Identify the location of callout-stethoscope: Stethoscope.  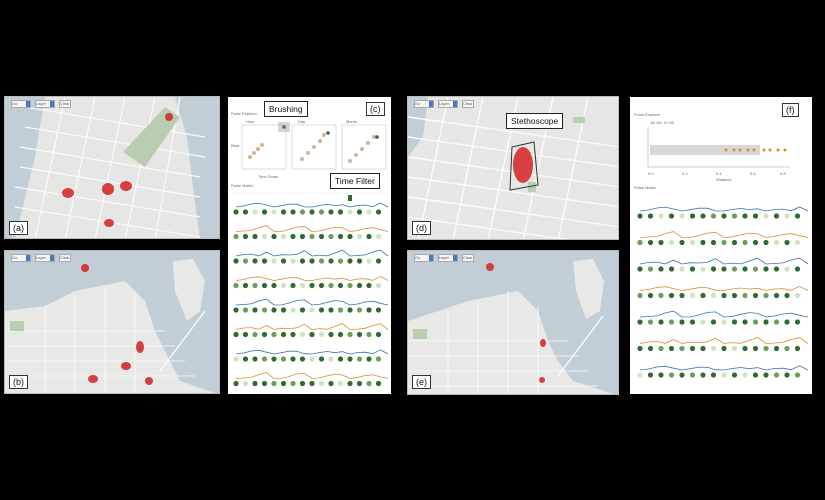
(535, 121).